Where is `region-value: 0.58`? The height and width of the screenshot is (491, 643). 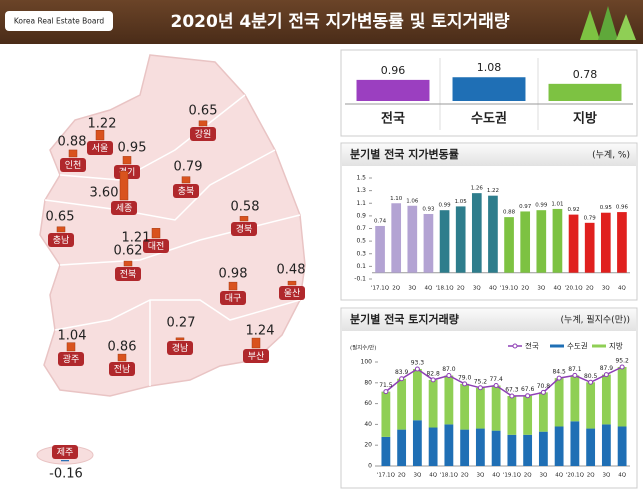
region-value: 0.58 is located at coordinates (245, 207).